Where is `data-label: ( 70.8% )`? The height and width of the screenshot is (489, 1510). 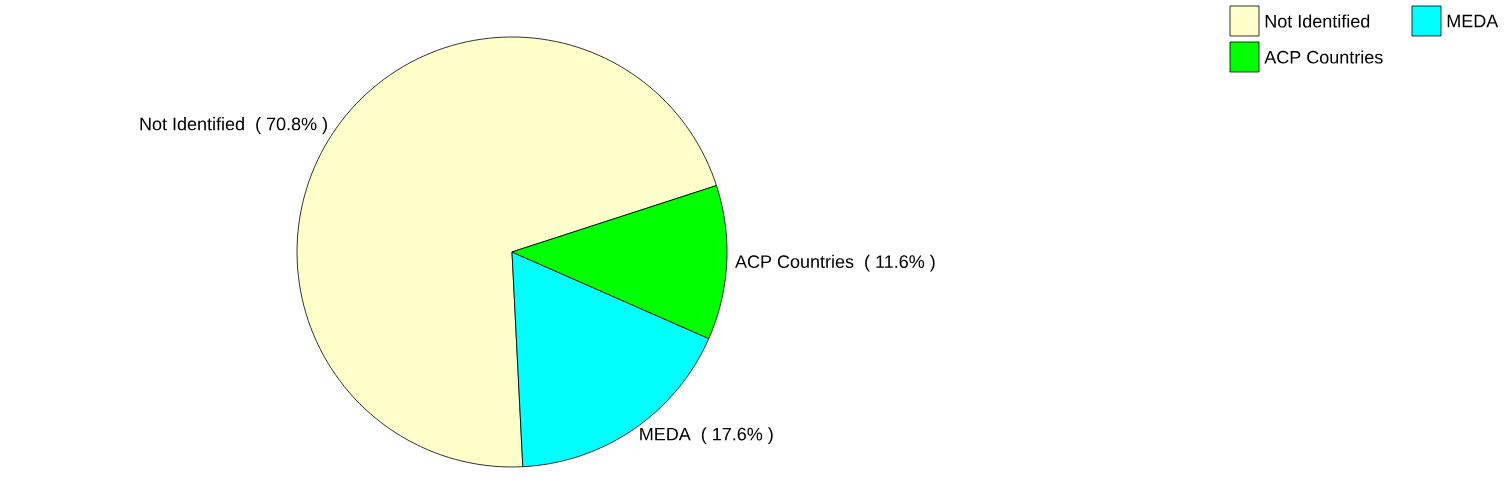
data-label: ( 70.8% ) is located at coordinates (291, 125).